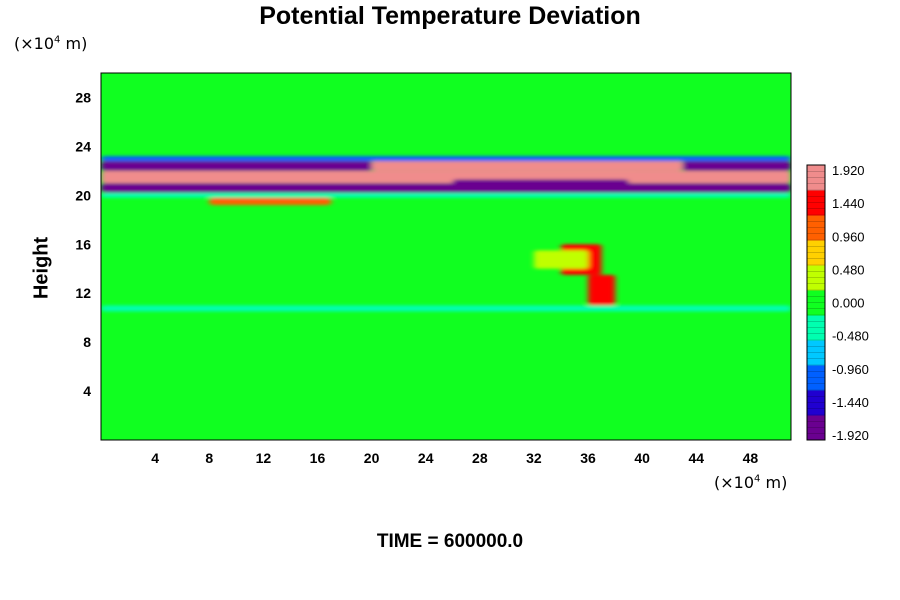 This screenshot has width=900, height=600. Describe the element at coordinates (372, 458) in the screenshot. I see `x-tick-label: 20` at that location.